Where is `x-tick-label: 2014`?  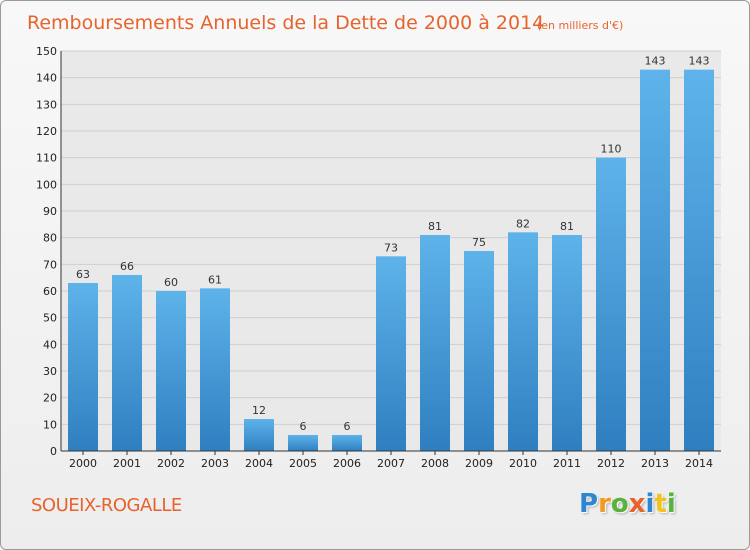
x-tick-label: 2014 is located at coordinates (699, 463).